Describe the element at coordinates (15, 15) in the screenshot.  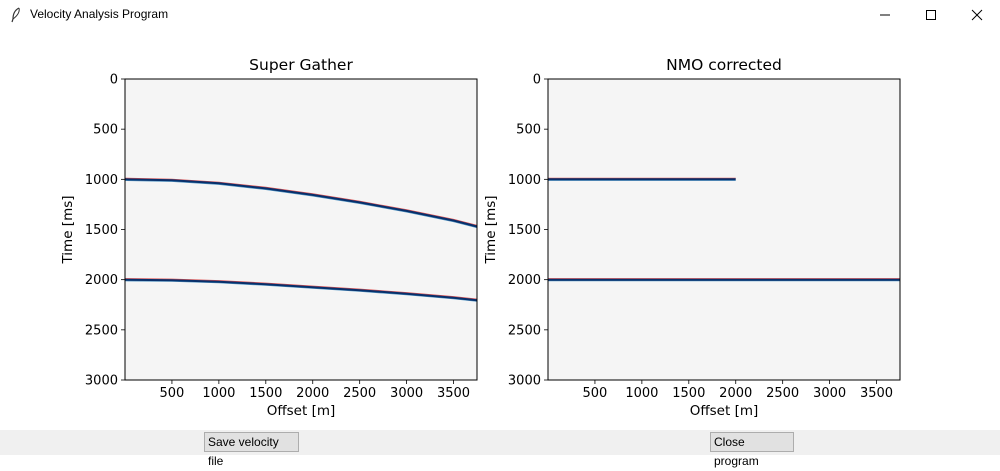
I see `feather-icon` at that location.